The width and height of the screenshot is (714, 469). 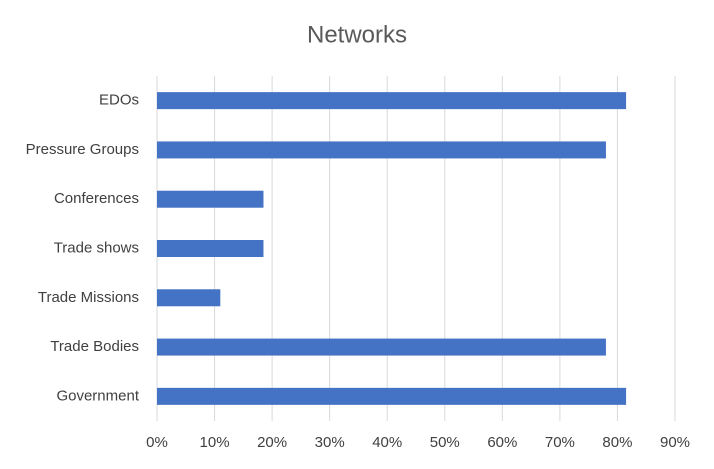 I want to click on x-tick-label: 70%, so click(x=560, y=442).